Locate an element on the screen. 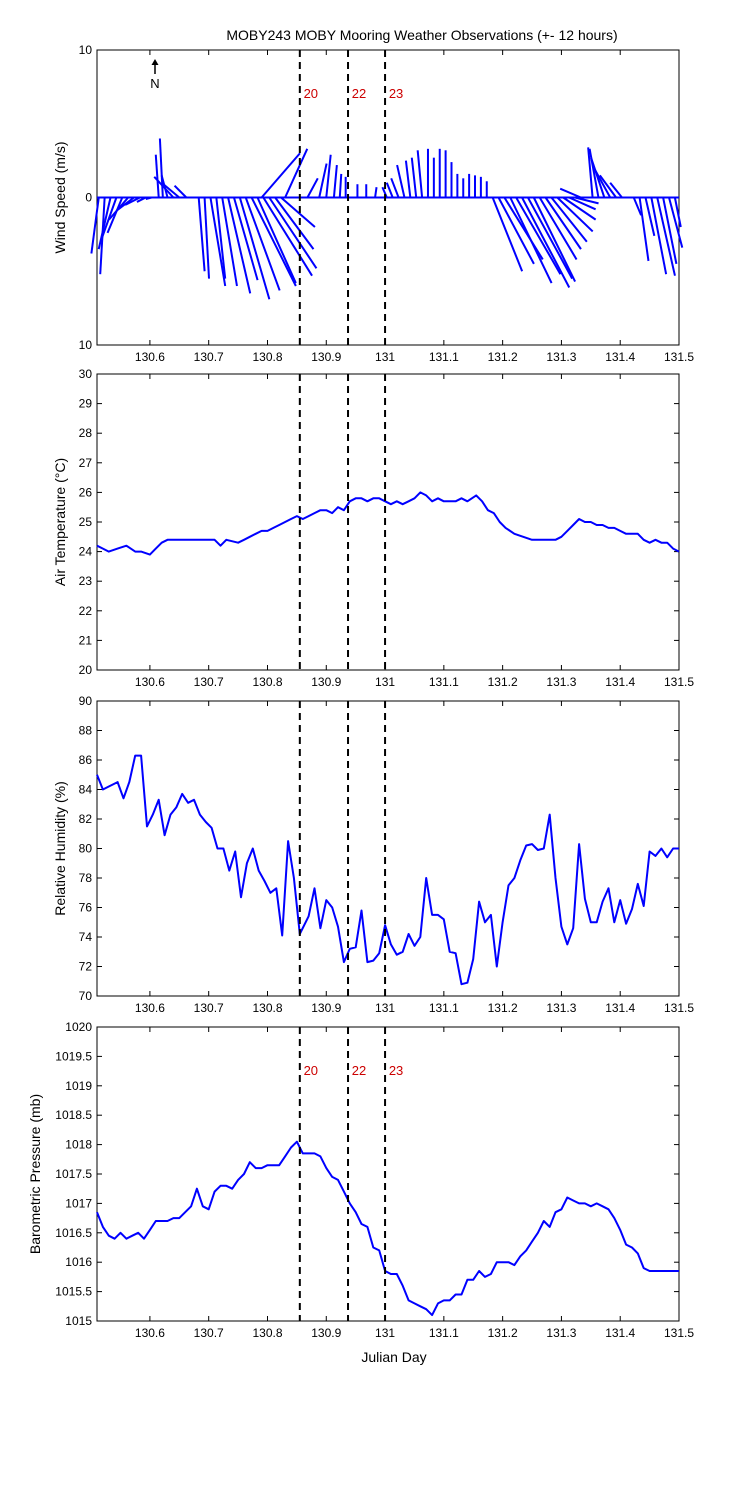 The image size is (750, 1500). barometric-pressure-y-tick-label: 1020 is located at coordinates (78, 1027).